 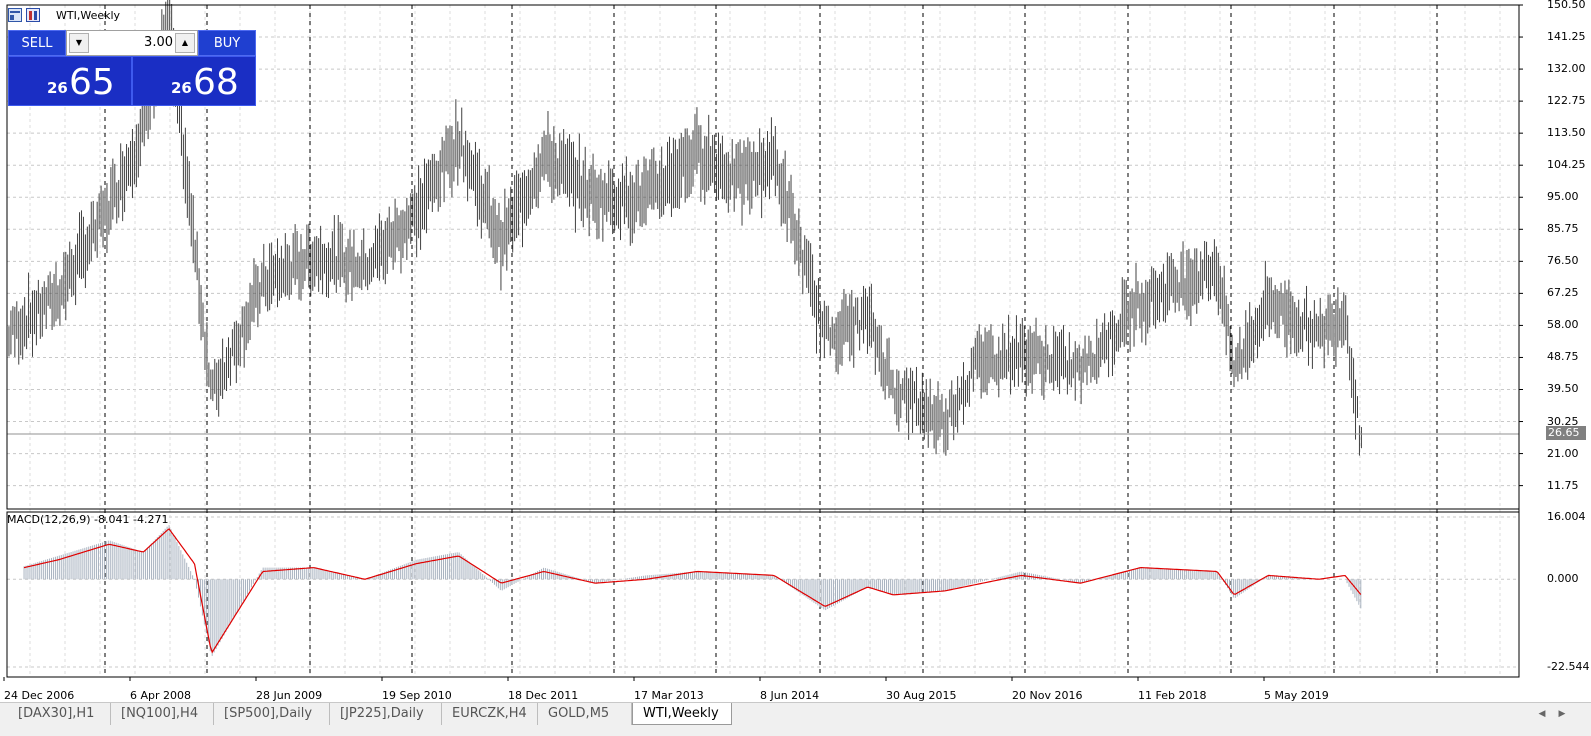 What do you see at coordinates (88, 15) in the screenshot?
I see `chart-title: WTI,Weekly` at bounding box center [88, 15].